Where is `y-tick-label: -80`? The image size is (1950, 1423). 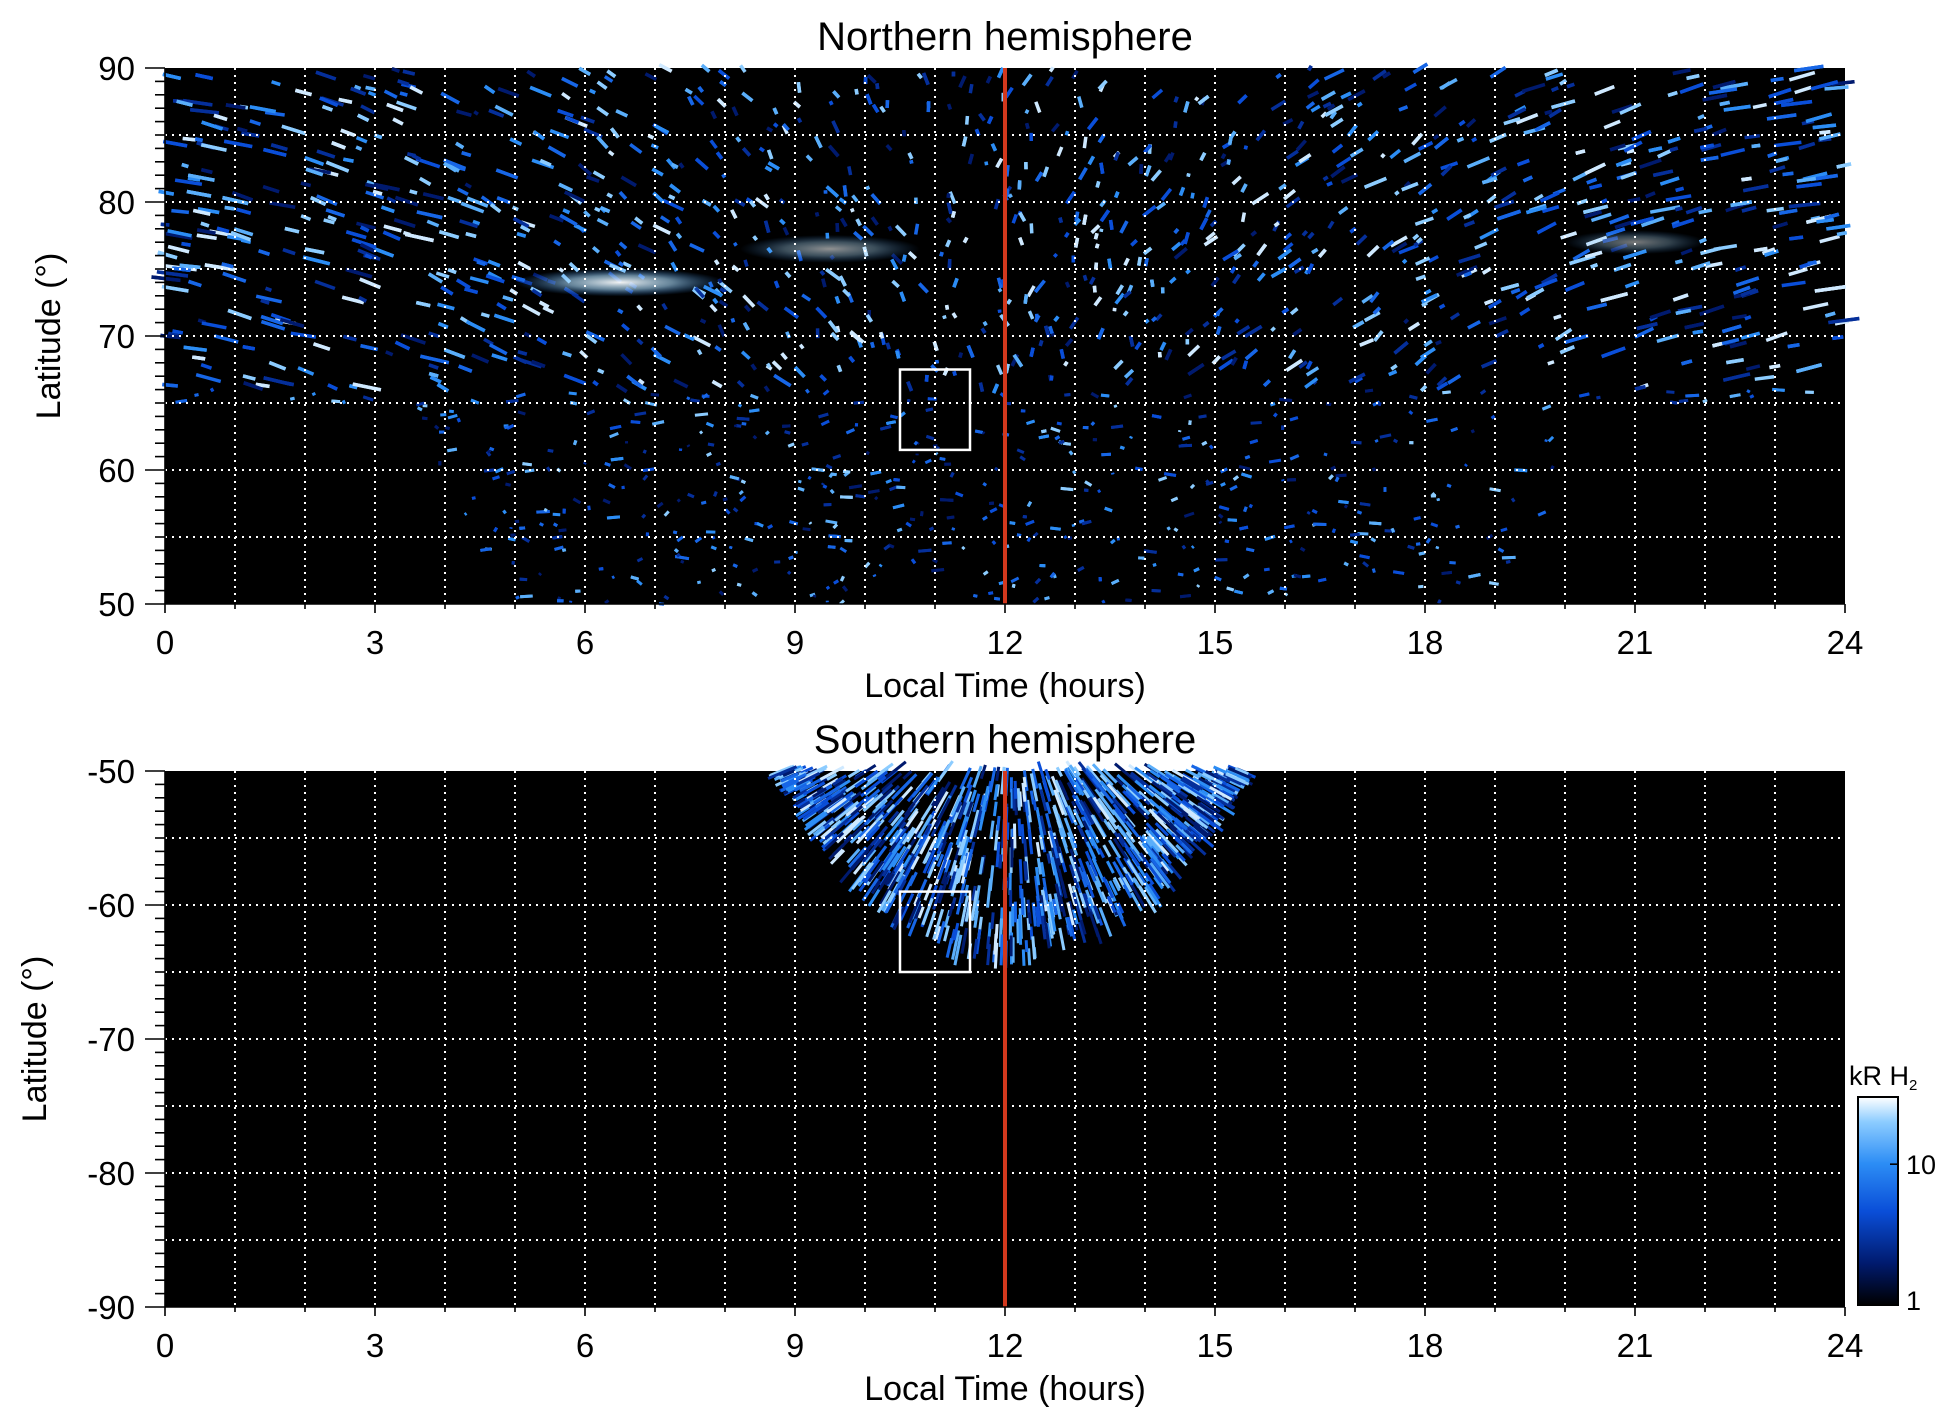
y-tick-label: -80 is located at coordinates (111, 1173).